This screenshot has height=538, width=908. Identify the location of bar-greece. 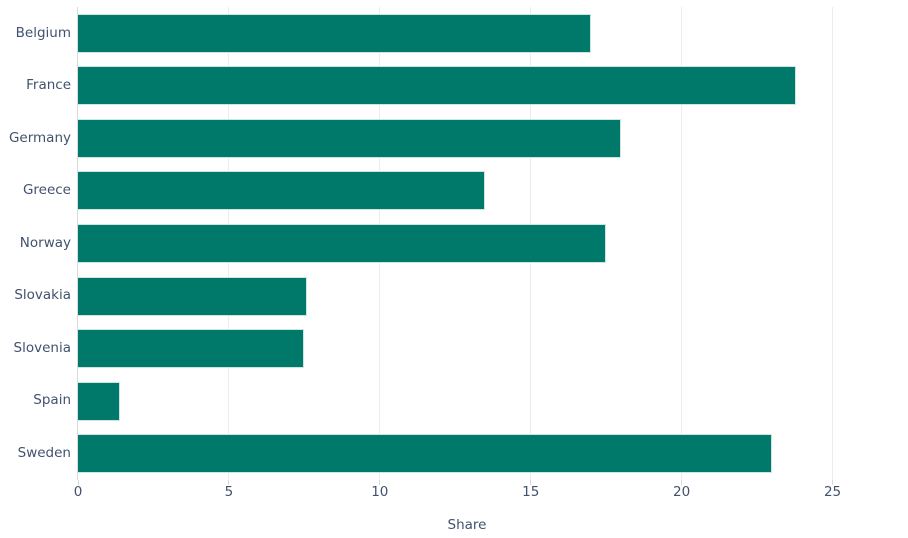
(282, 191).